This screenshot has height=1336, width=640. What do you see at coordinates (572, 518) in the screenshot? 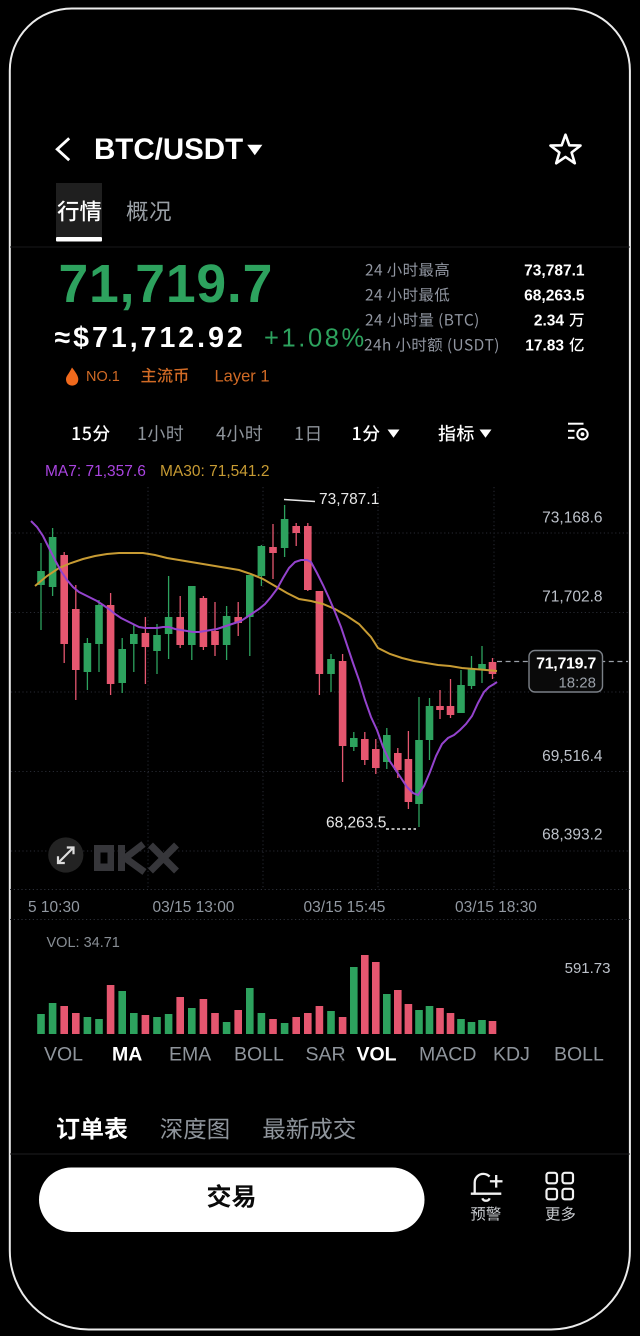
I see `svg-text: 73,168.6` at bounding box center [572, 518].